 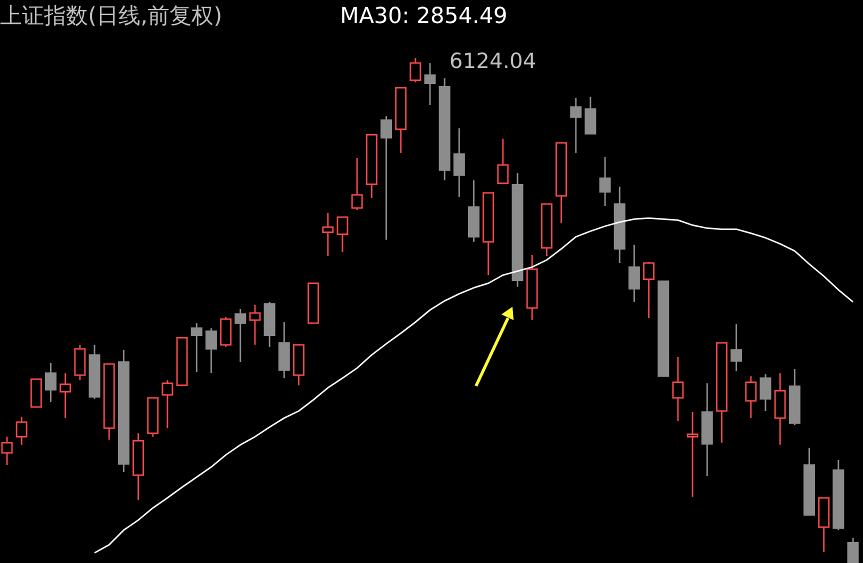 I want to click on annotation: 6124.04, so click(x=492, y=61).